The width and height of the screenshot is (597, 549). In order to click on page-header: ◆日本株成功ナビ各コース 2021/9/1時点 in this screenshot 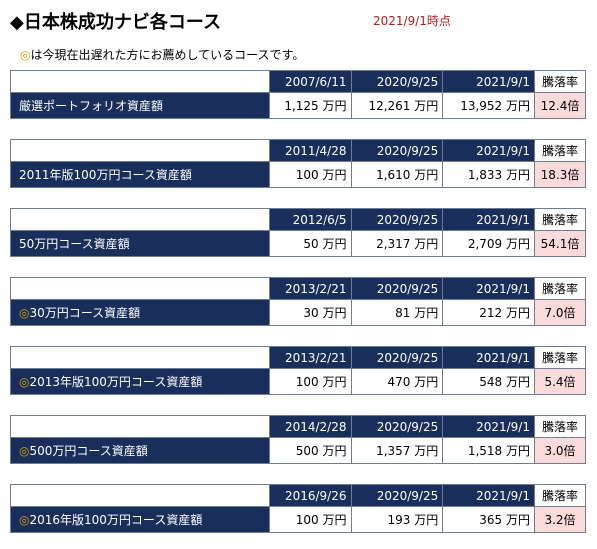, I will do `click(300, 20)`.